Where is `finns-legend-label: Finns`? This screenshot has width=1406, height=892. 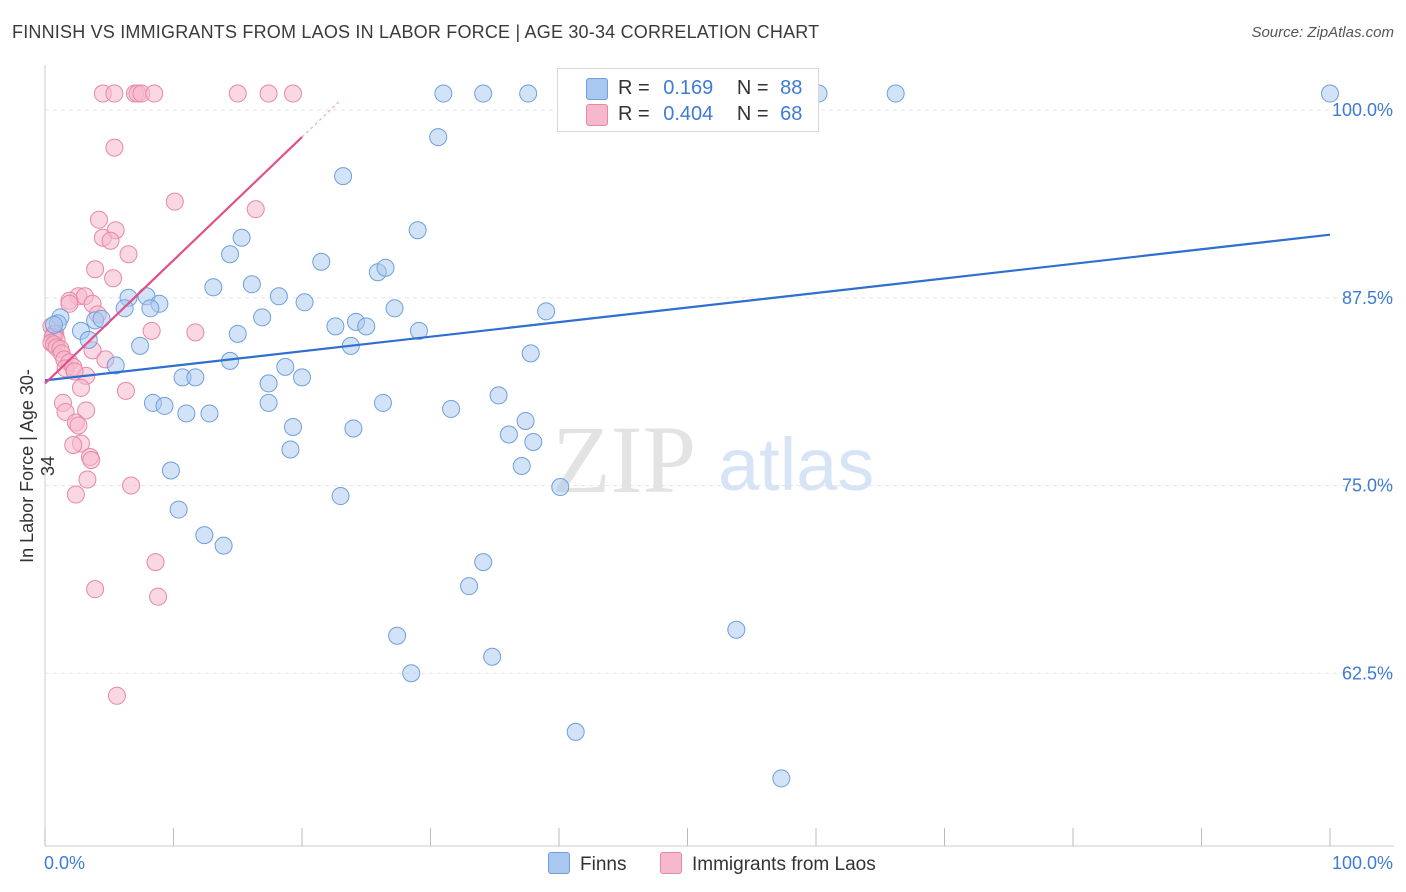 finns-legend-label: Finns is located at coordinates (603, 864).